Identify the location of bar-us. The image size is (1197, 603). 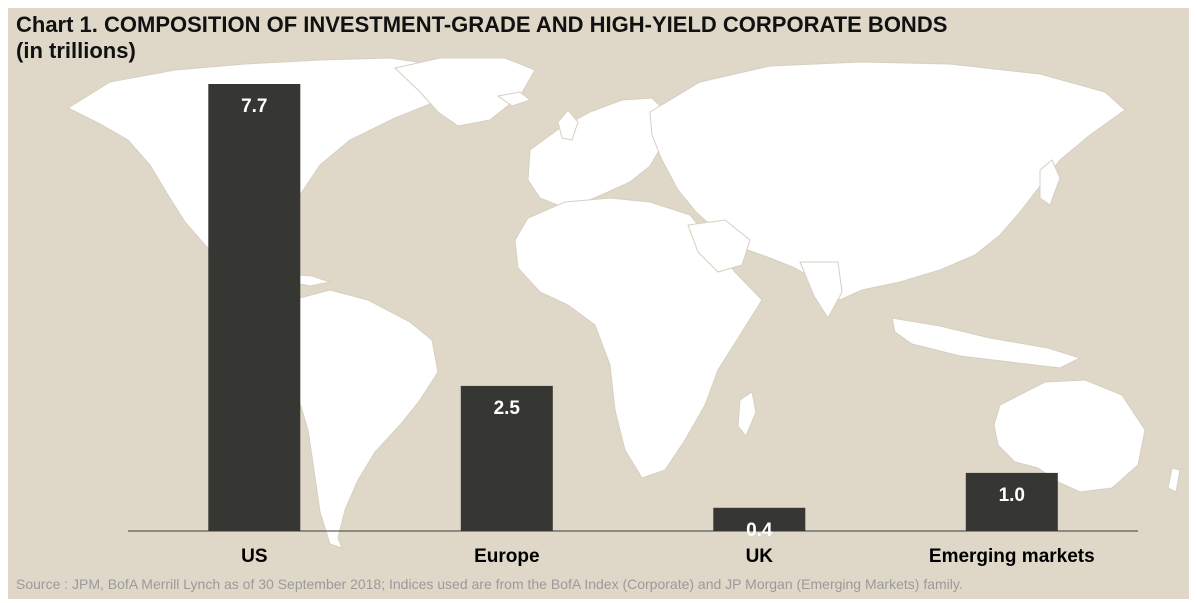
(254, 307).